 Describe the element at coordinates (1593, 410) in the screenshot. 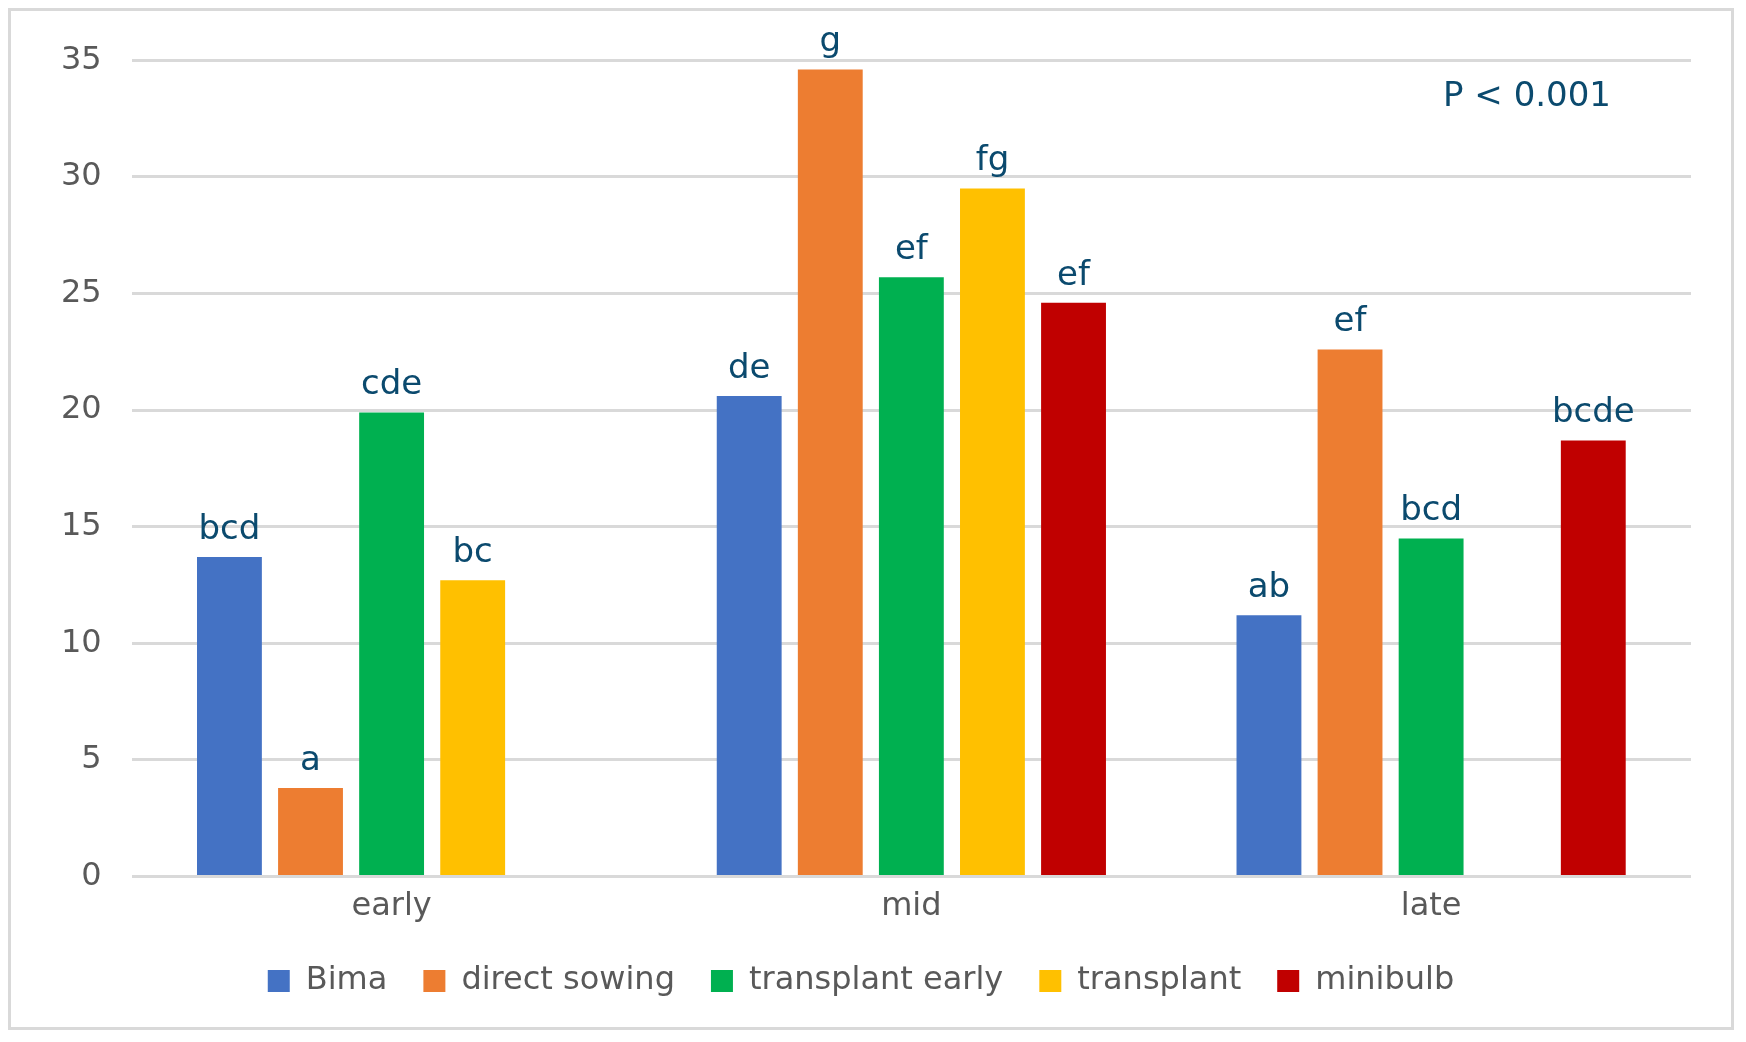

I see `data-label: bcde` at that location.